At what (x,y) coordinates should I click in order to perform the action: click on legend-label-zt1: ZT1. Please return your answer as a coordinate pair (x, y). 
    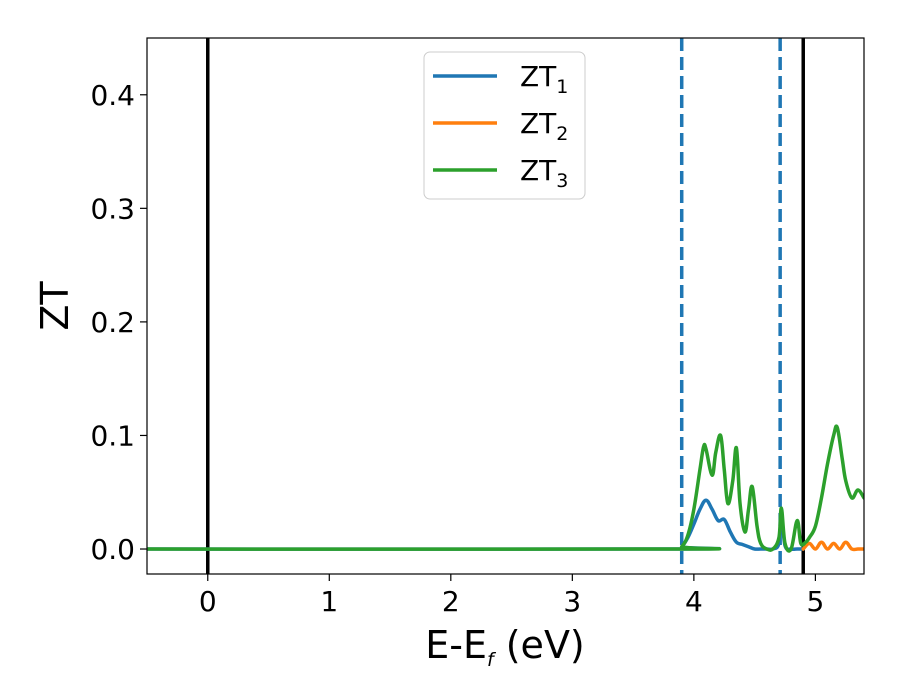
    Looking at the image, I should click on (544, 79).